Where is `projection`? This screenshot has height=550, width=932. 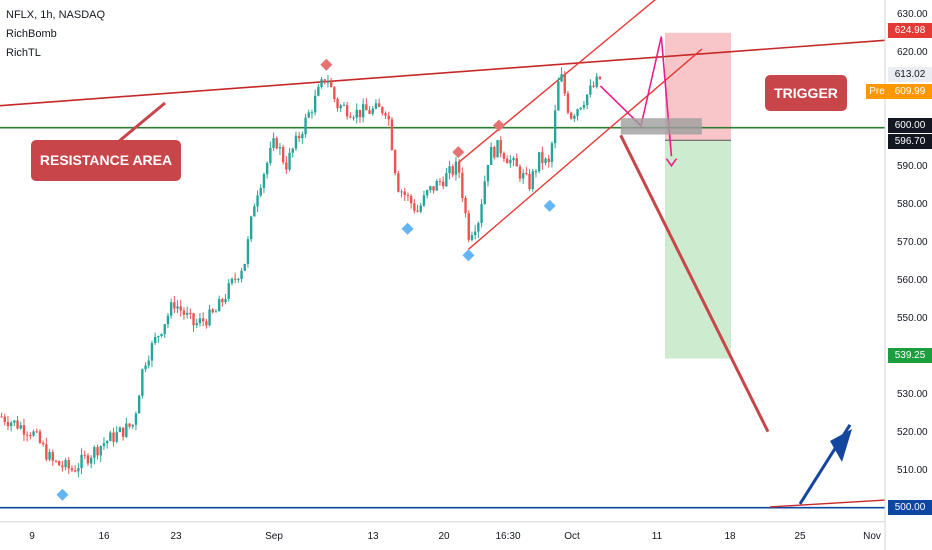
projection is located at coordinates (650, 102).